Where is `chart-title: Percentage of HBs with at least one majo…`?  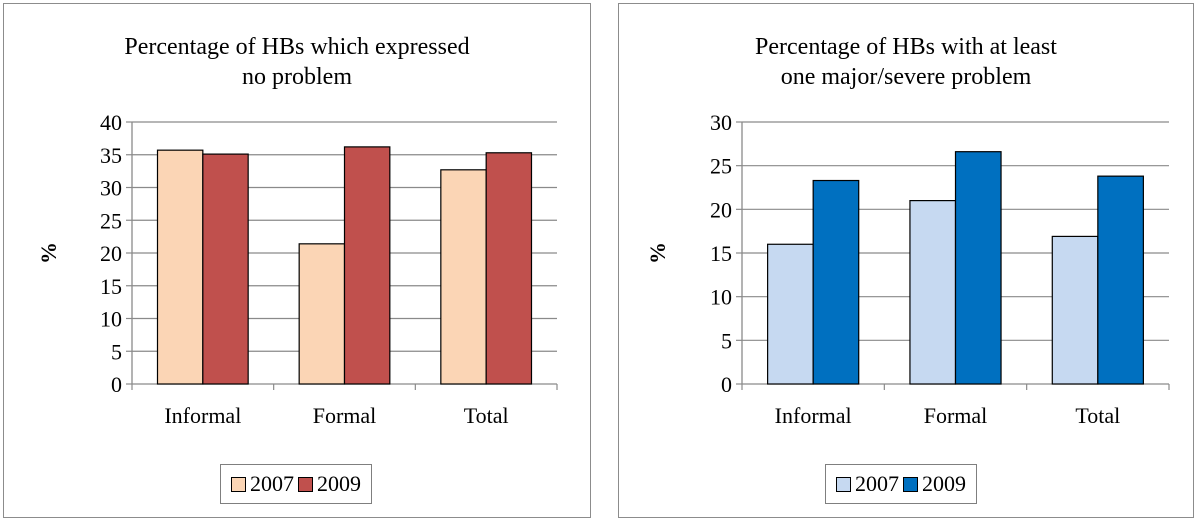
chart-title: Percentage of HBs with at least one majo… is located at coordinates (906, 62).